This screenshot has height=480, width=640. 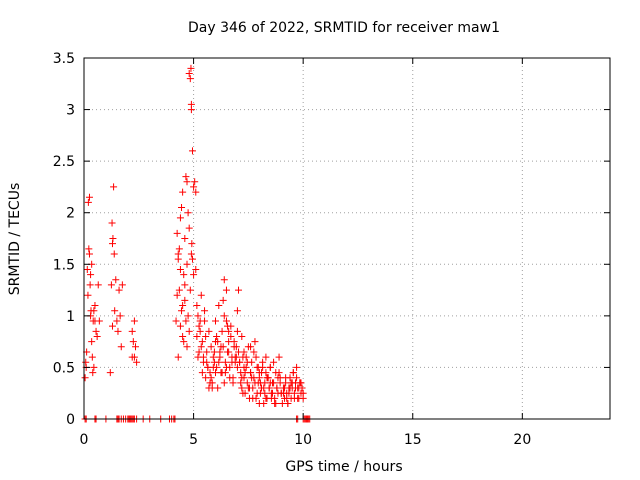 What do you see at coordinates (303, 440) in the screenshot?
I see `x-tick-label: 10` at bounding box center [303, 440].